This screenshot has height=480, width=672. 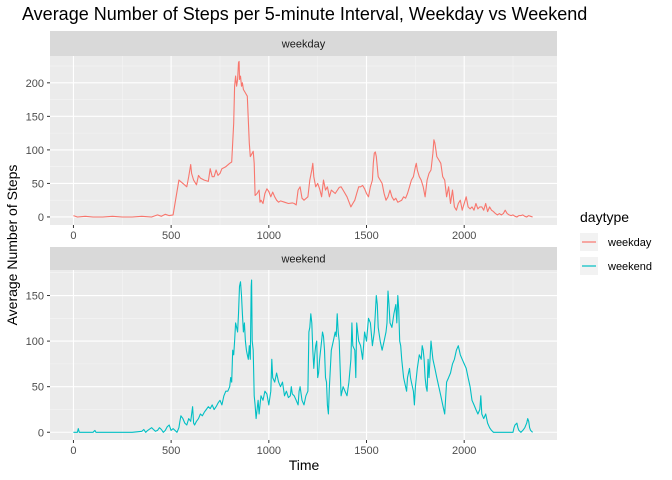 What do you see at coordinates (604, 217) in the screenshot?
I see `legend-title: daytype` at bounding box center [604, 217].